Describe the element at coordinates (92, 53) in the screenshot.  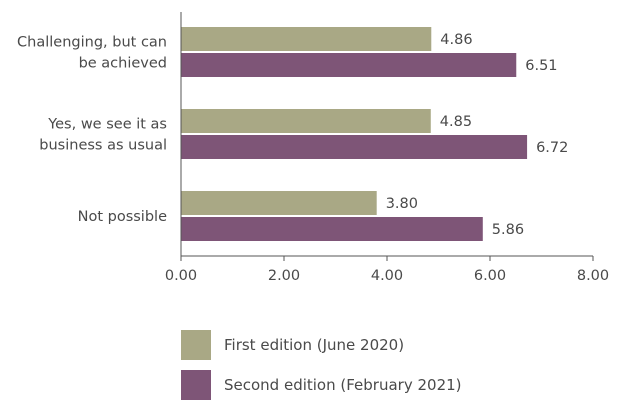
I see `category-label-0: Challenging, but can be achieved` at that location.